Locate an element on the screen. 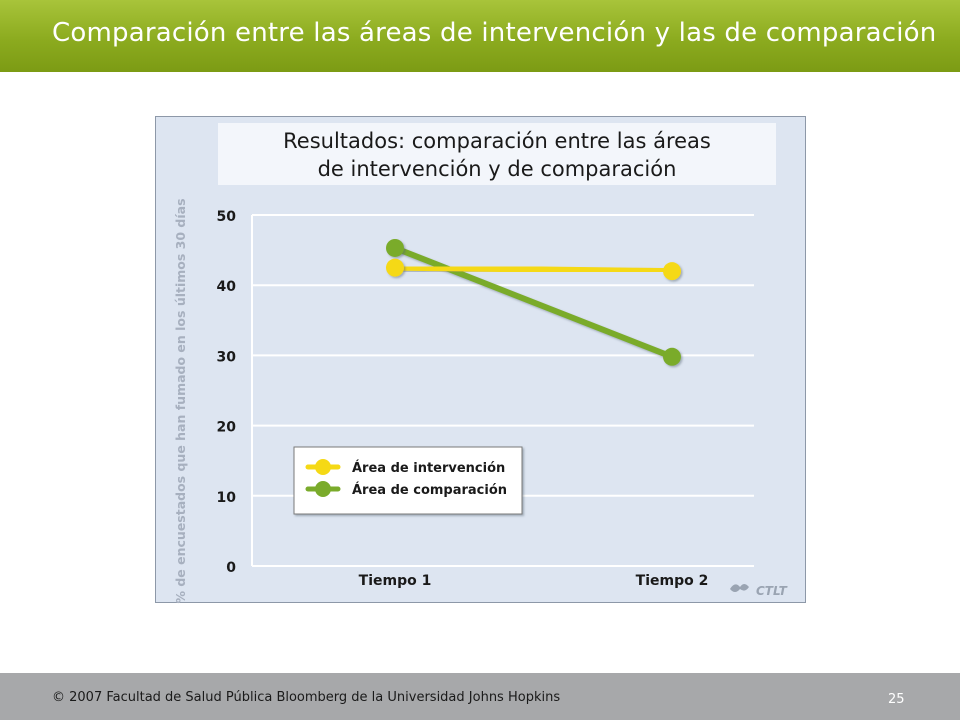 The height and width of the screenshot is (720, 960). ctlt-logo: CTLT is located at coordinates (759, 591).